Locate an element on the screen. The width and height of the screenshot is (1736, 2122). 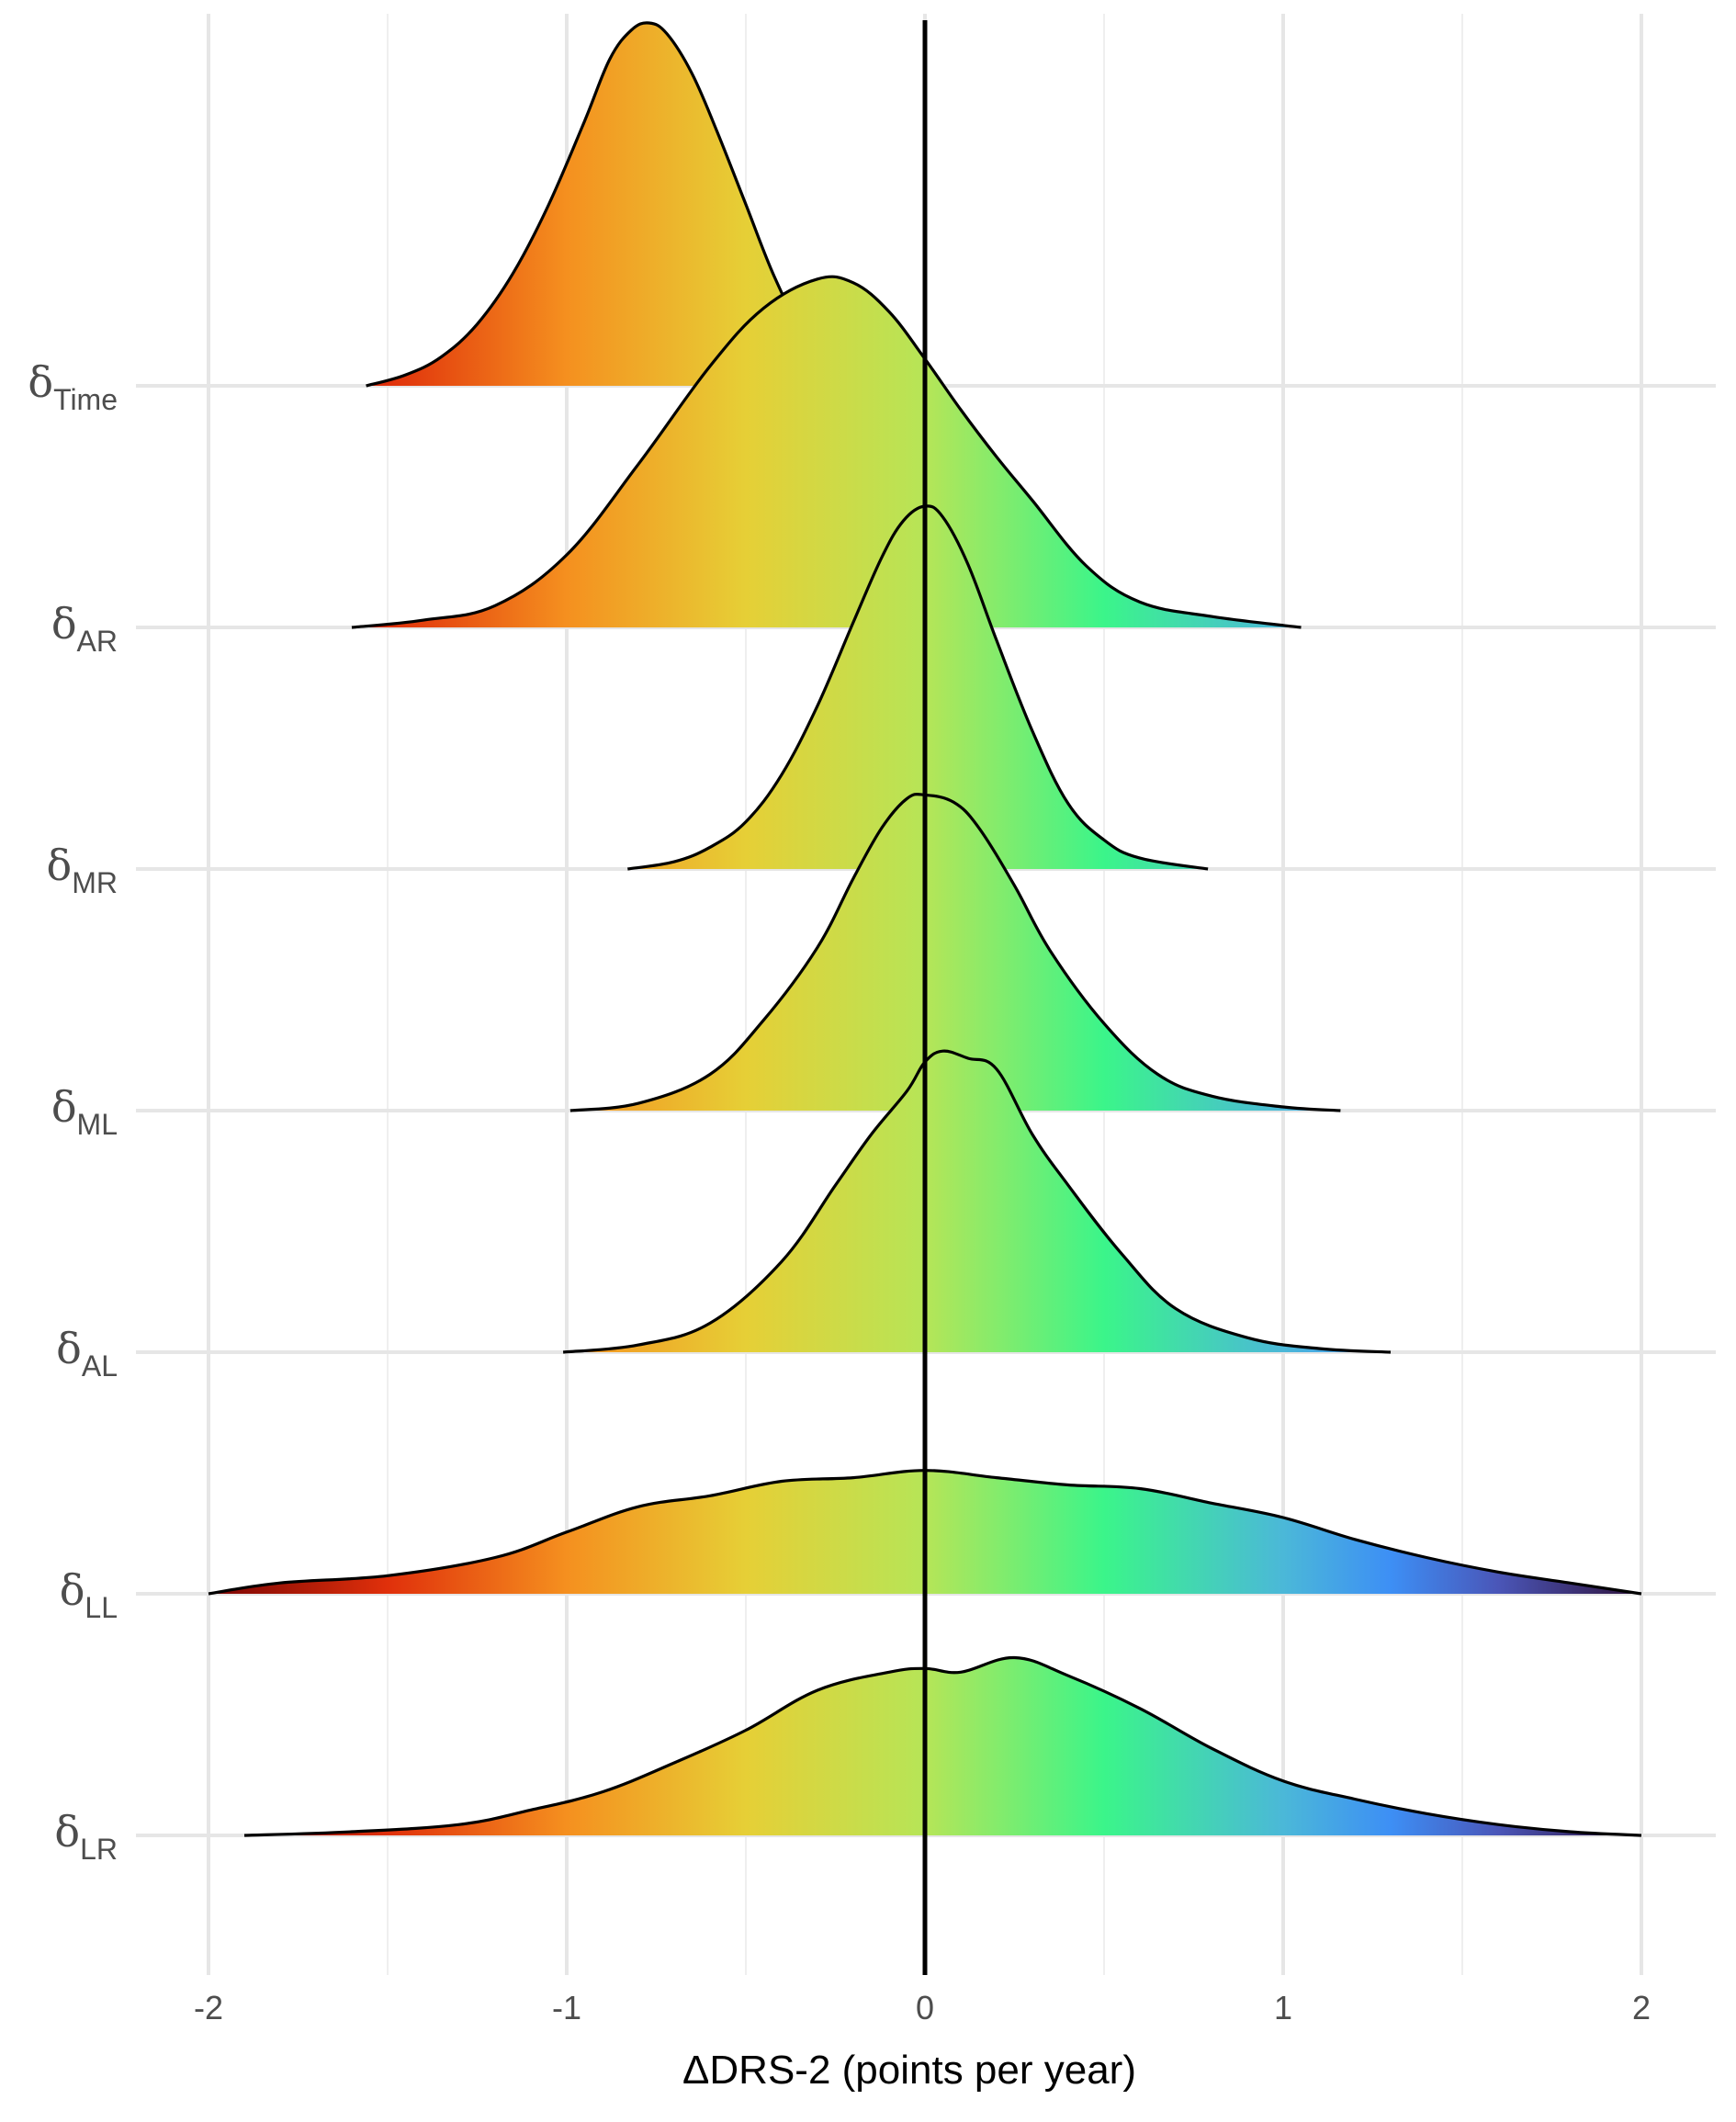
ridge-area-mr is located at coordinates (918, 687).